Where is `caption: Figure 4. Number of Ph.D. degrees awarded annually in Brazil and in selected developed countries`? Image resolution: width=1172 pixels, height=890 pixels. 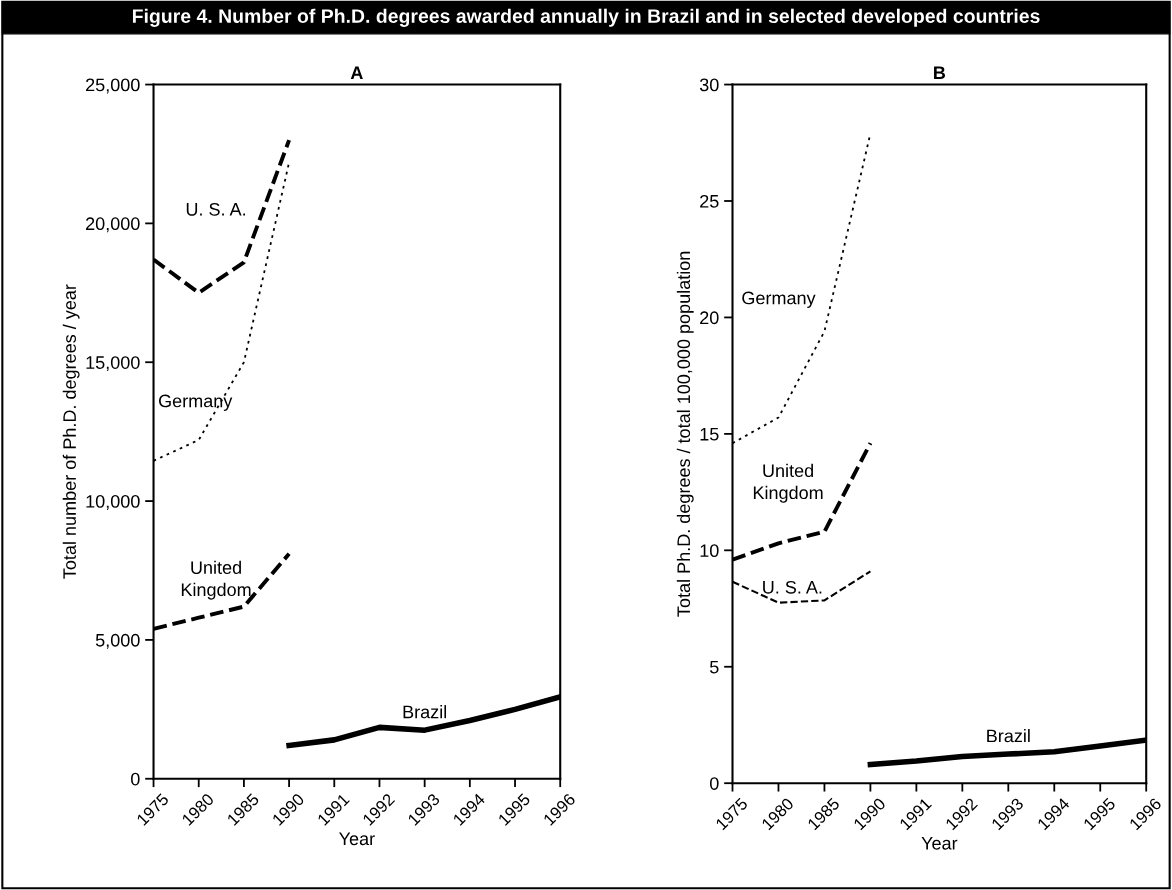
caption: Figure 4. Number of Ph.D. degrees awarded annually in Brazil and in selected developed countries is located at coordinates (586, 17).